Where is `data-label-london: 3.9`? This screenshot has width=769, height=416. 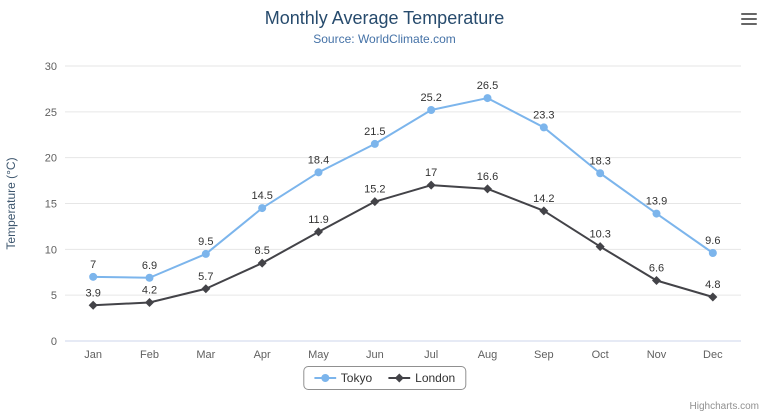 data-label-london: 3.9 is located at coordinates (93, 293).